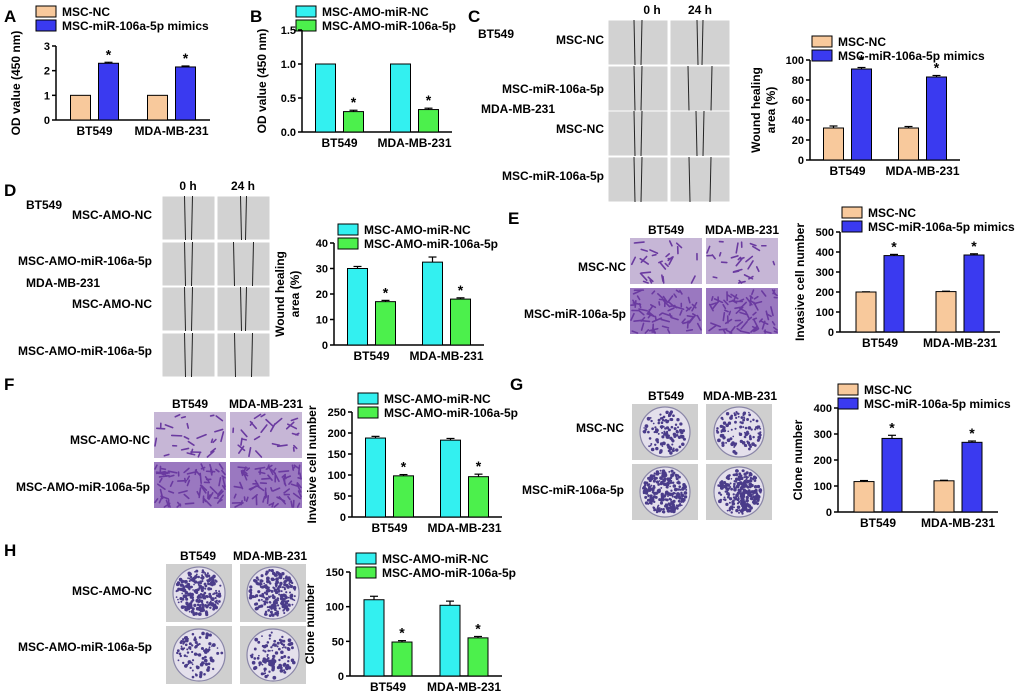 Image resolution: width=1020 pixels, height=696 pixels. I want to click on x-tick-label: MDA-MB-231, so click(446, 356).